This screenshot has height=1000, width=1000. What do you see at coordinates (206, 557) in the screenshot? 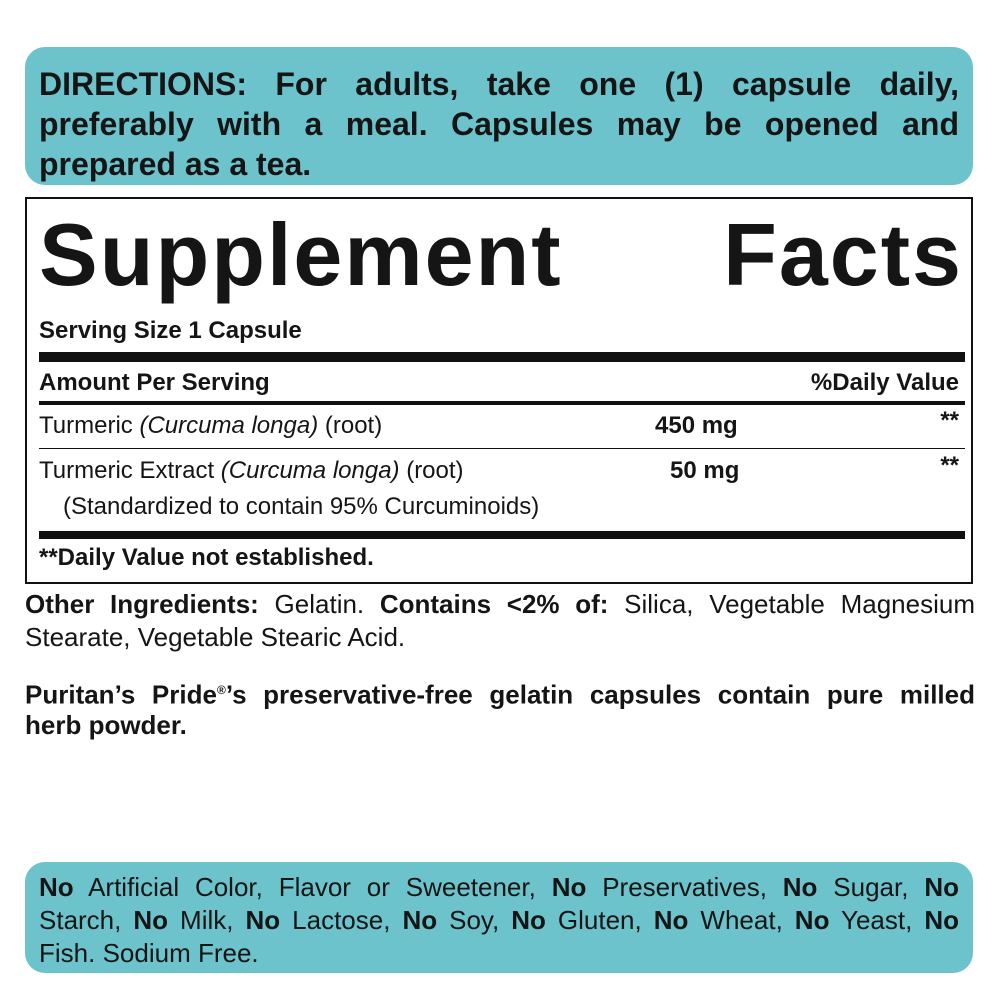
I see `footnote: **Daily Value not established.` at bounding box center [206, 557].